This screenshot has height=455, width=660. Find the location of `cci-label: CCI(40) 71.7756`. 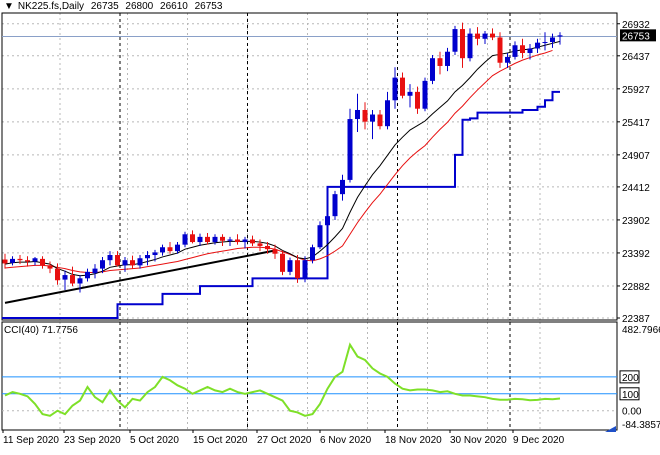

cci-label: CCI(40) 71.7756 is located at coordinates (41, 330).